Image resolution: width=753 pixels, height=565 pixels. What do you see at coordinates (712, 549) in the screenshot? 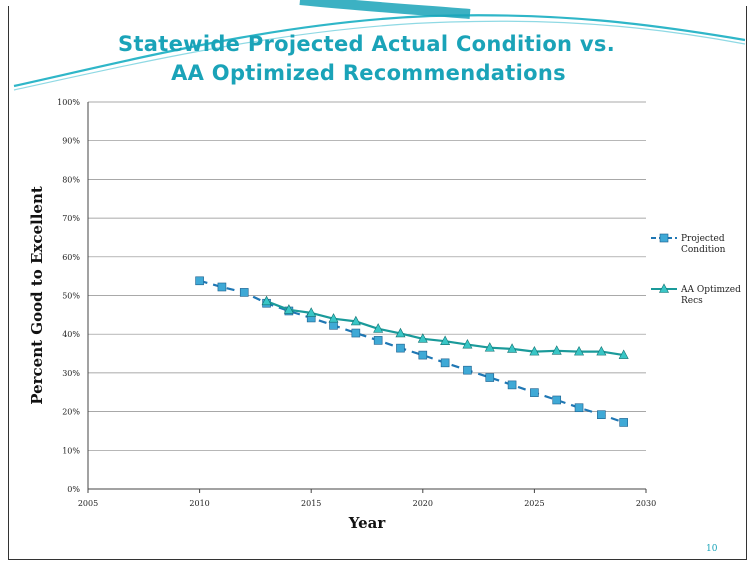
I see `page-number: 10` at bounding box center [712, 549].